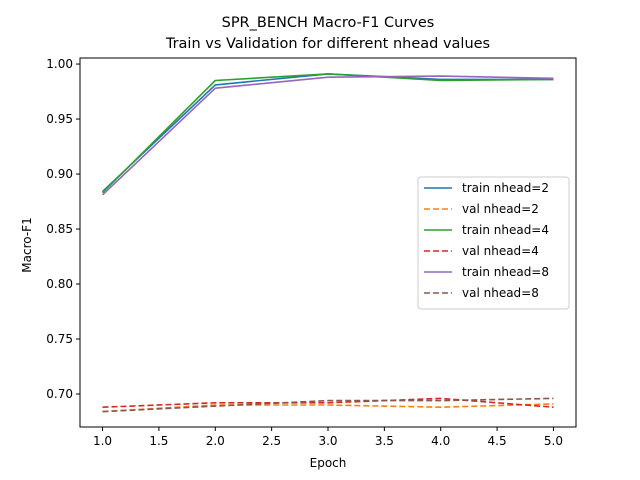 The image size is (640, 480). I want to click on legend-entry: train nhead=4, so click(505, 230).